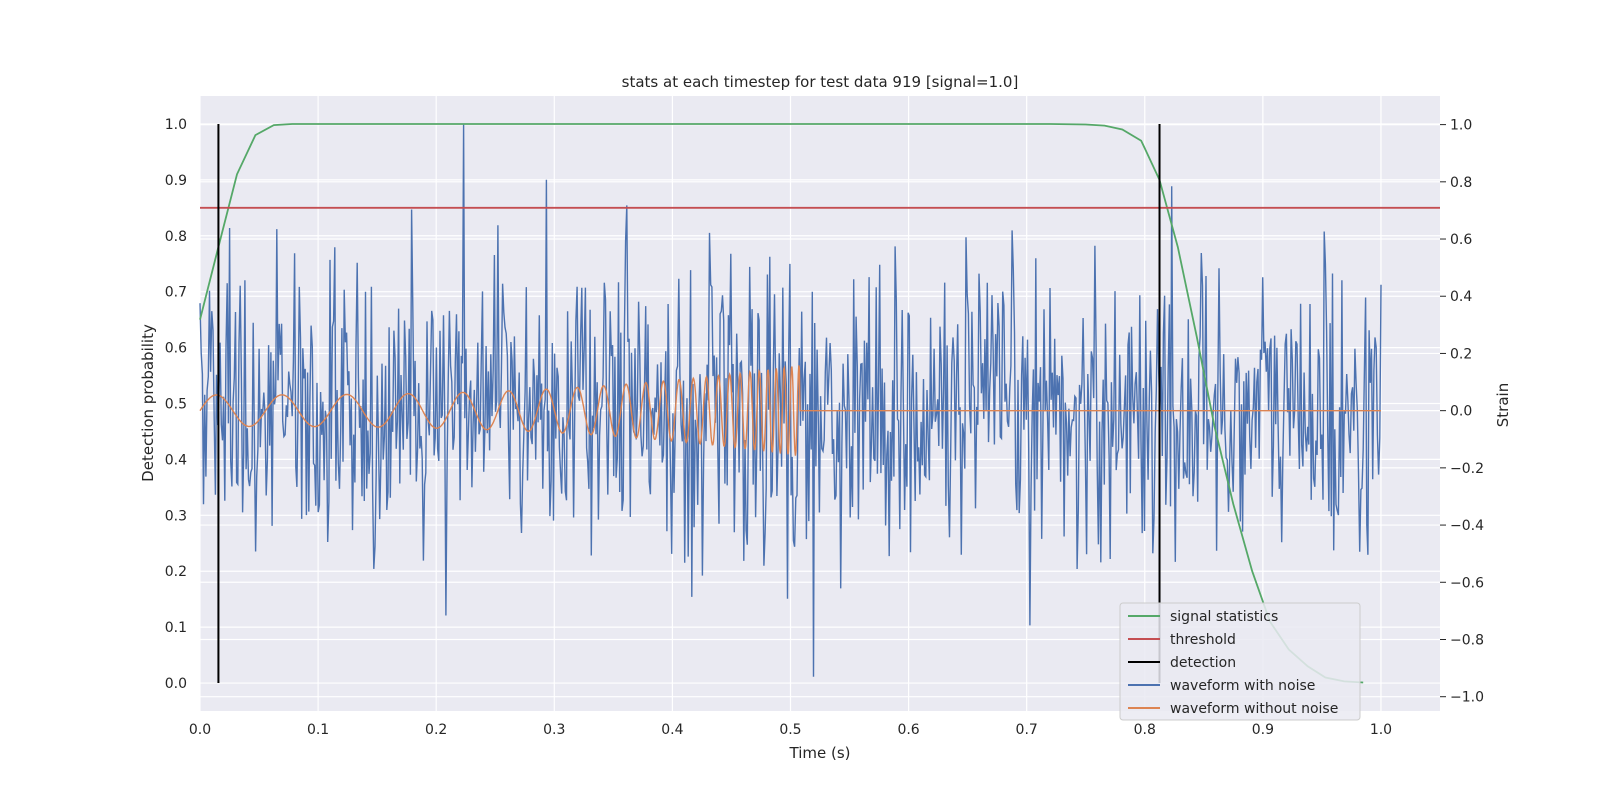  I want to click on y2-tick-label: −0.6, so click(1467, 583).